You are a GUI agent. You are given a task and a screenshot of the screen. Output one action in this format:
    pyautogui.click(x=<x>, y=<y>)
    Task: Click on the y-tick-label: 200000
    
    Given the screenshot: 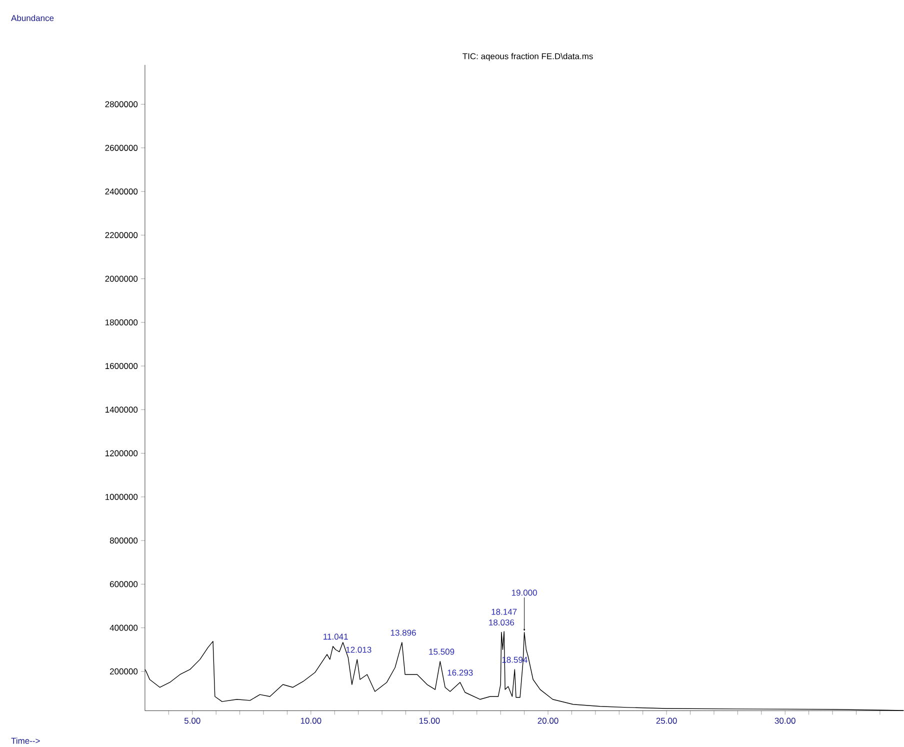 What is the action you would take?
    pyautogui.click(x=124, y=671)
    